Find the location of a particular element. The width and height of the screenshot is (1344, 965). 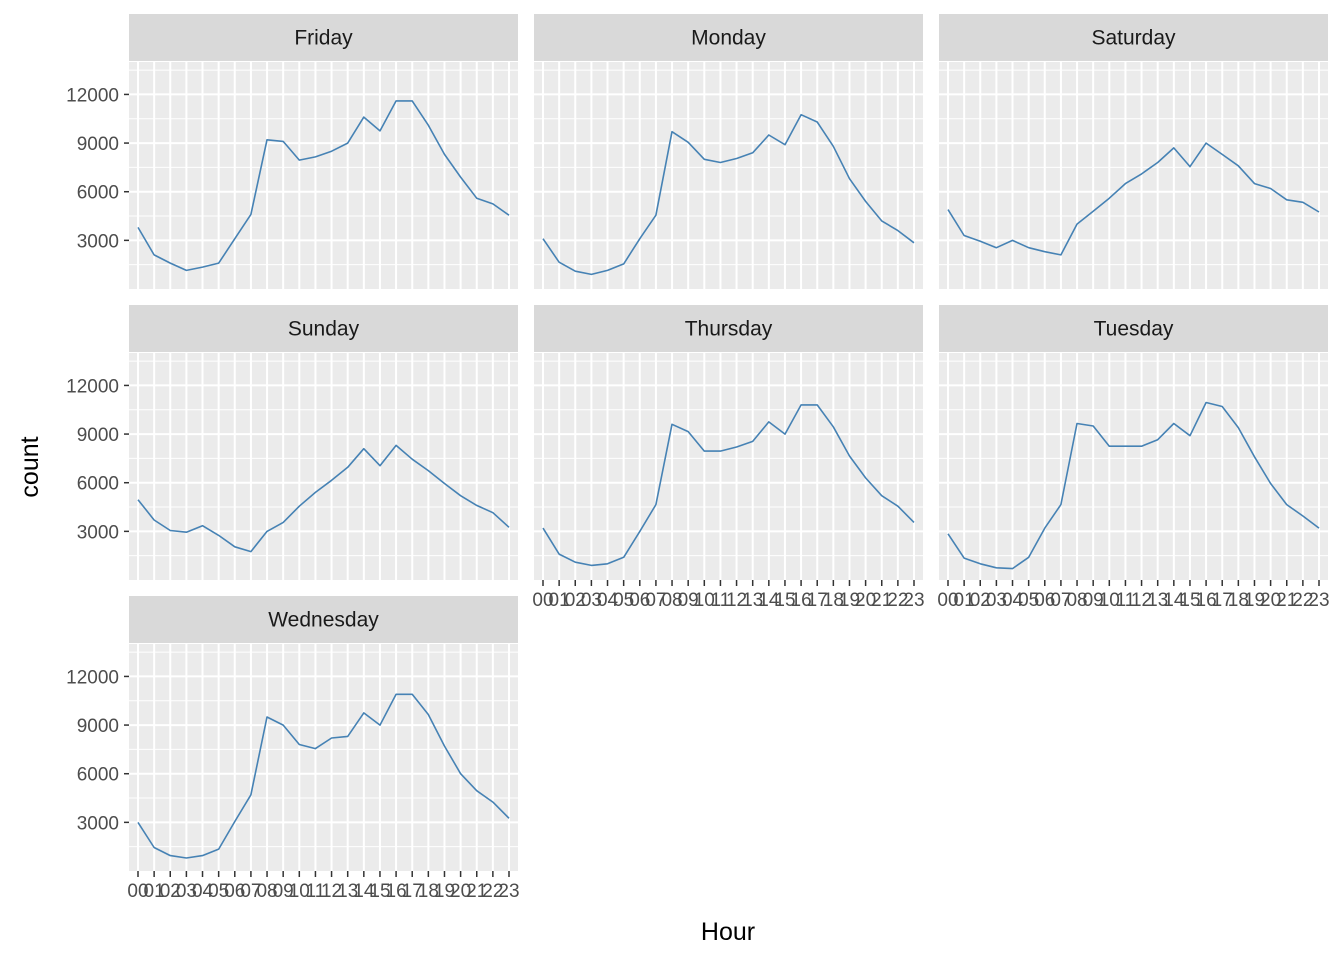

strip-label-tuesday: Tuesday is located at coordinates (1134, 329).